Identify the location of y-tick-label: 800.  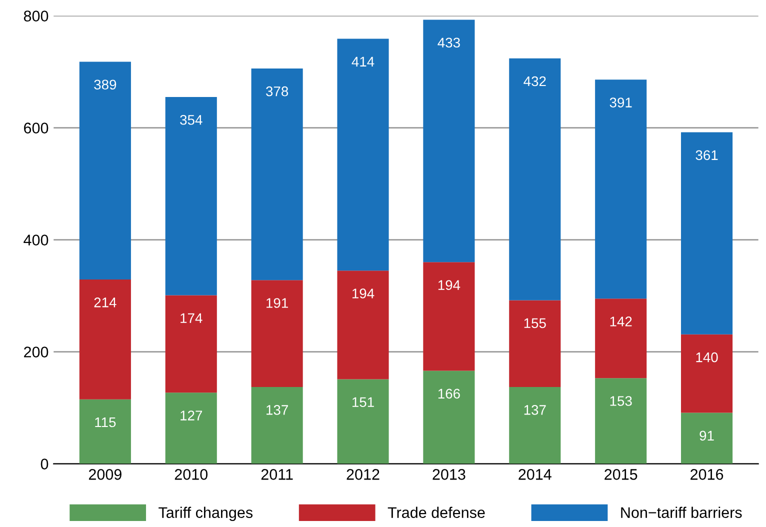
(36, 16).